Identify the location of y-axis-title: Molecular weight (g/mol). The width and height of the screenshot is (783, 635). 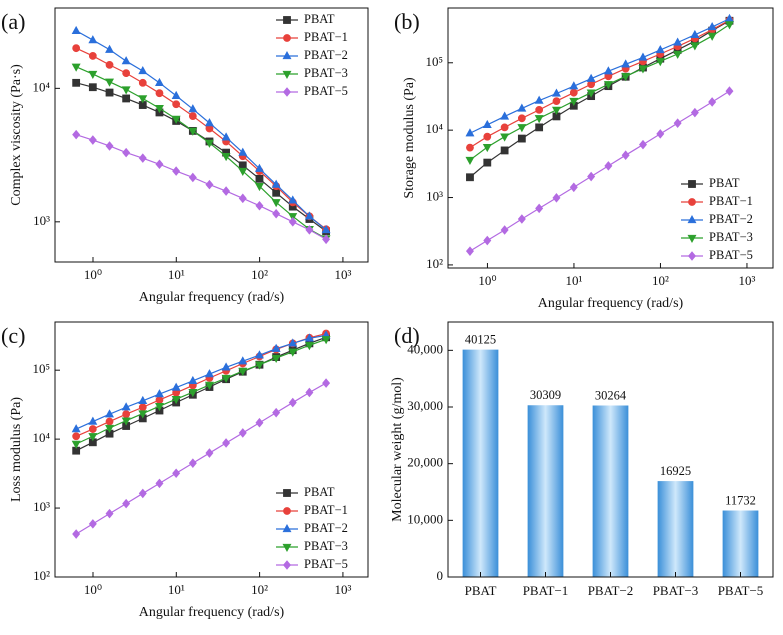
(397, 449).